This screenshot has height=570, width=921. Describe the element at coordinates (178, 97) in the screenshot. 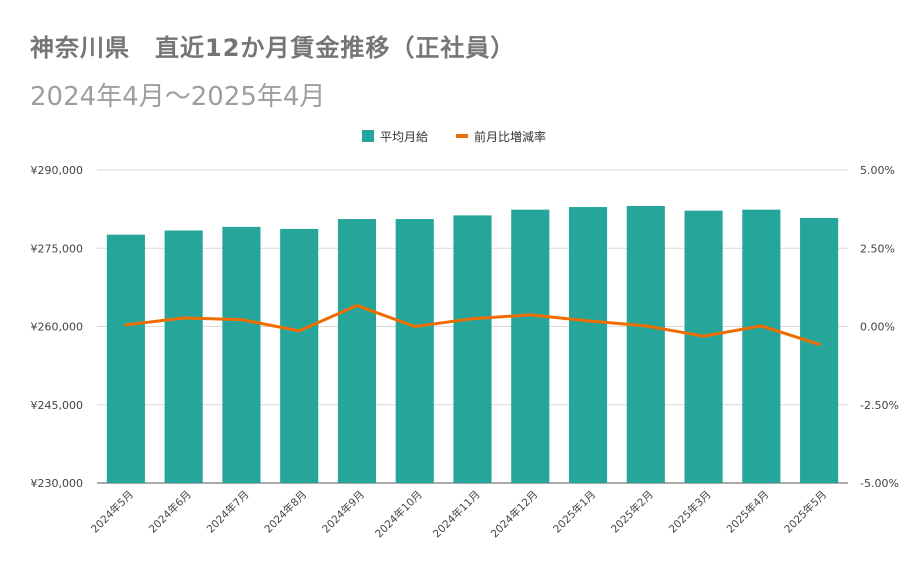

I see `chart-subtitle: 2024年4月～2025年4月` at that location.